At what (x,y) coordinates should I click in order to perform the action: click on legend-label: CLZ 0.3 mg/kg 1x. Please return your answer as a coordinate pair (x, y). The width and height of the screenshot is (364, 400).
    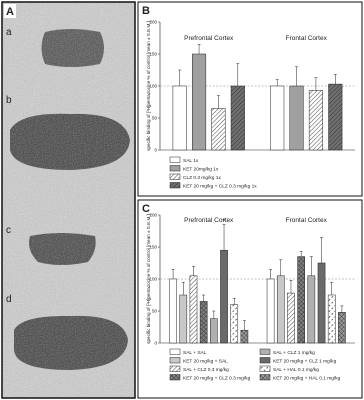
    Looking at the image, I should click on (202, 178).